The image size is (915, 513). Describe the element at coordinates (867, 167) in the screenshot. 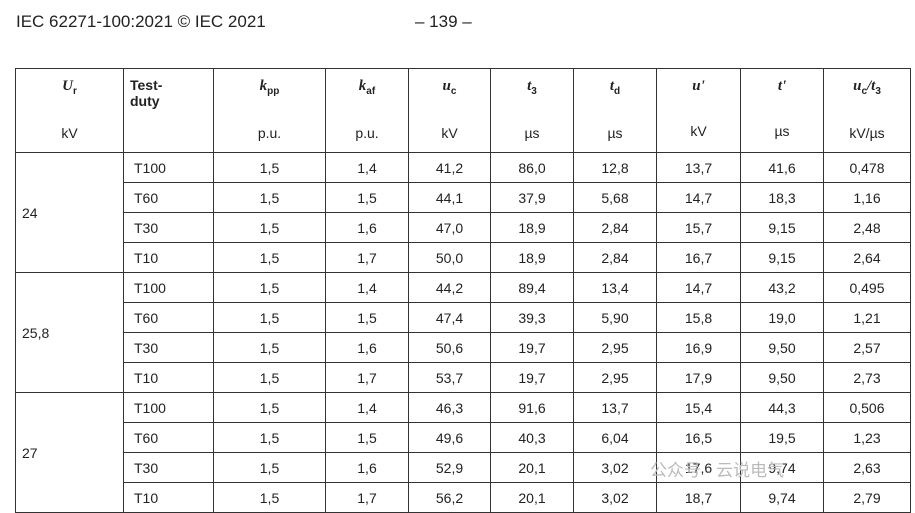

I see `value-cell: 0,478` at that location.